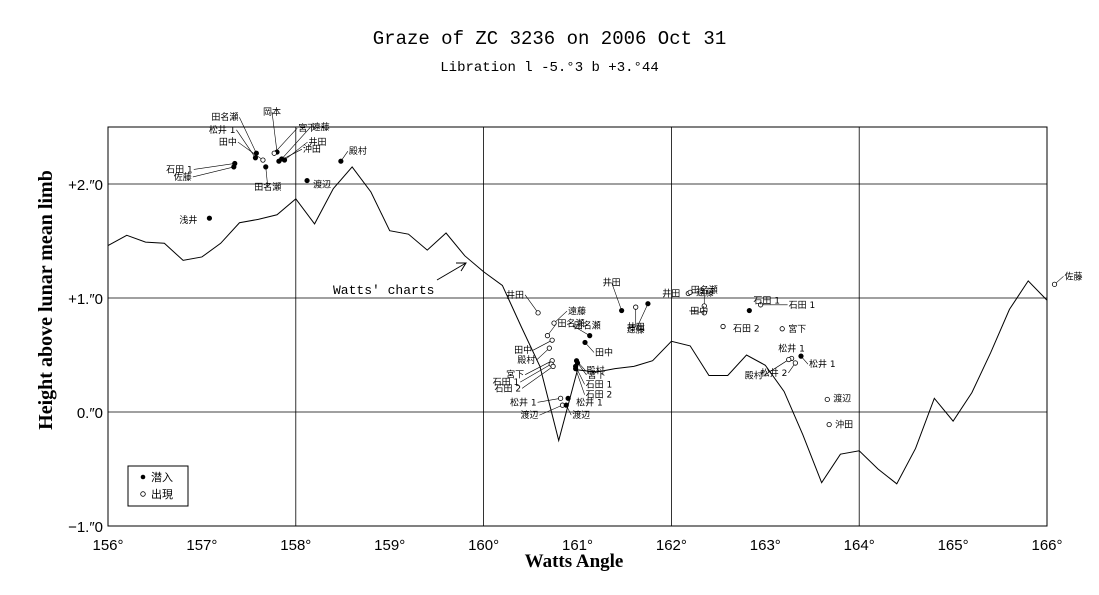  I want to click on x-tick-label: 163°, so click(765, 545).